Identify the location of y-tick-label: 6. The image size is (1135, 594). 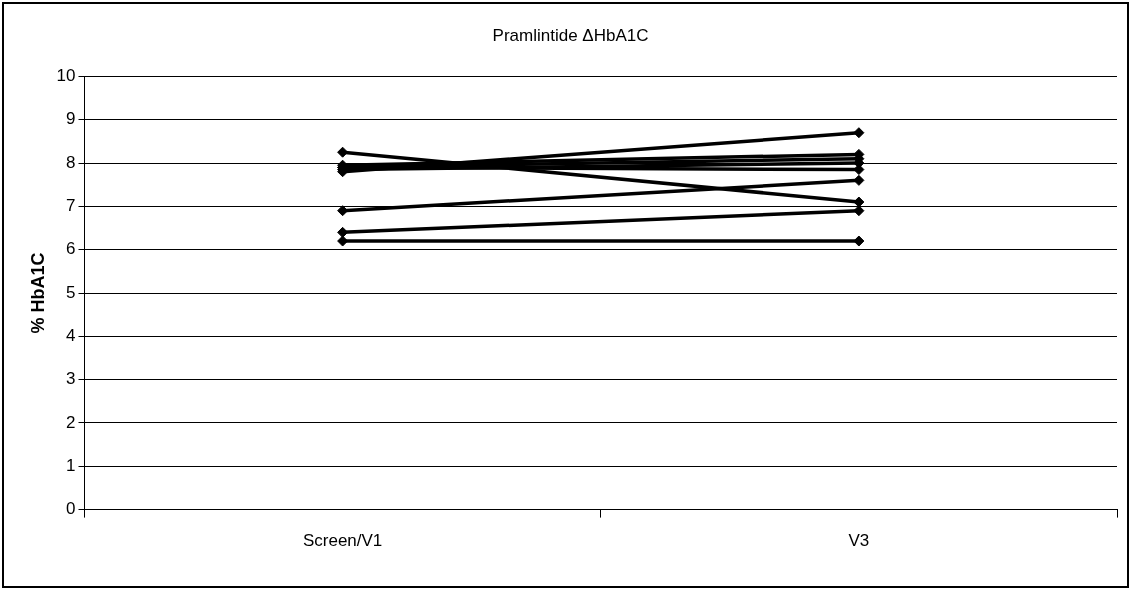
(71, 249).